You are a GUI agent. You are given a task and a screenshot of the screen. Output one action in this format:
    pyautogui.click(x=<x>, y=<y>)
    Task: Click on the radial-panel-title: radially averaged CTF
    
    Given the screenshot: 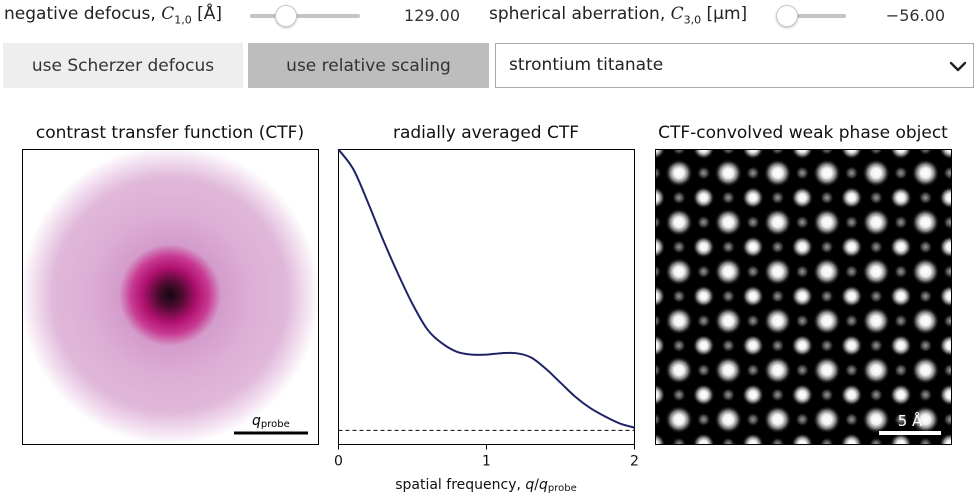 What is the action you would take?
    pyautogui.click(x=486, y=133)
    